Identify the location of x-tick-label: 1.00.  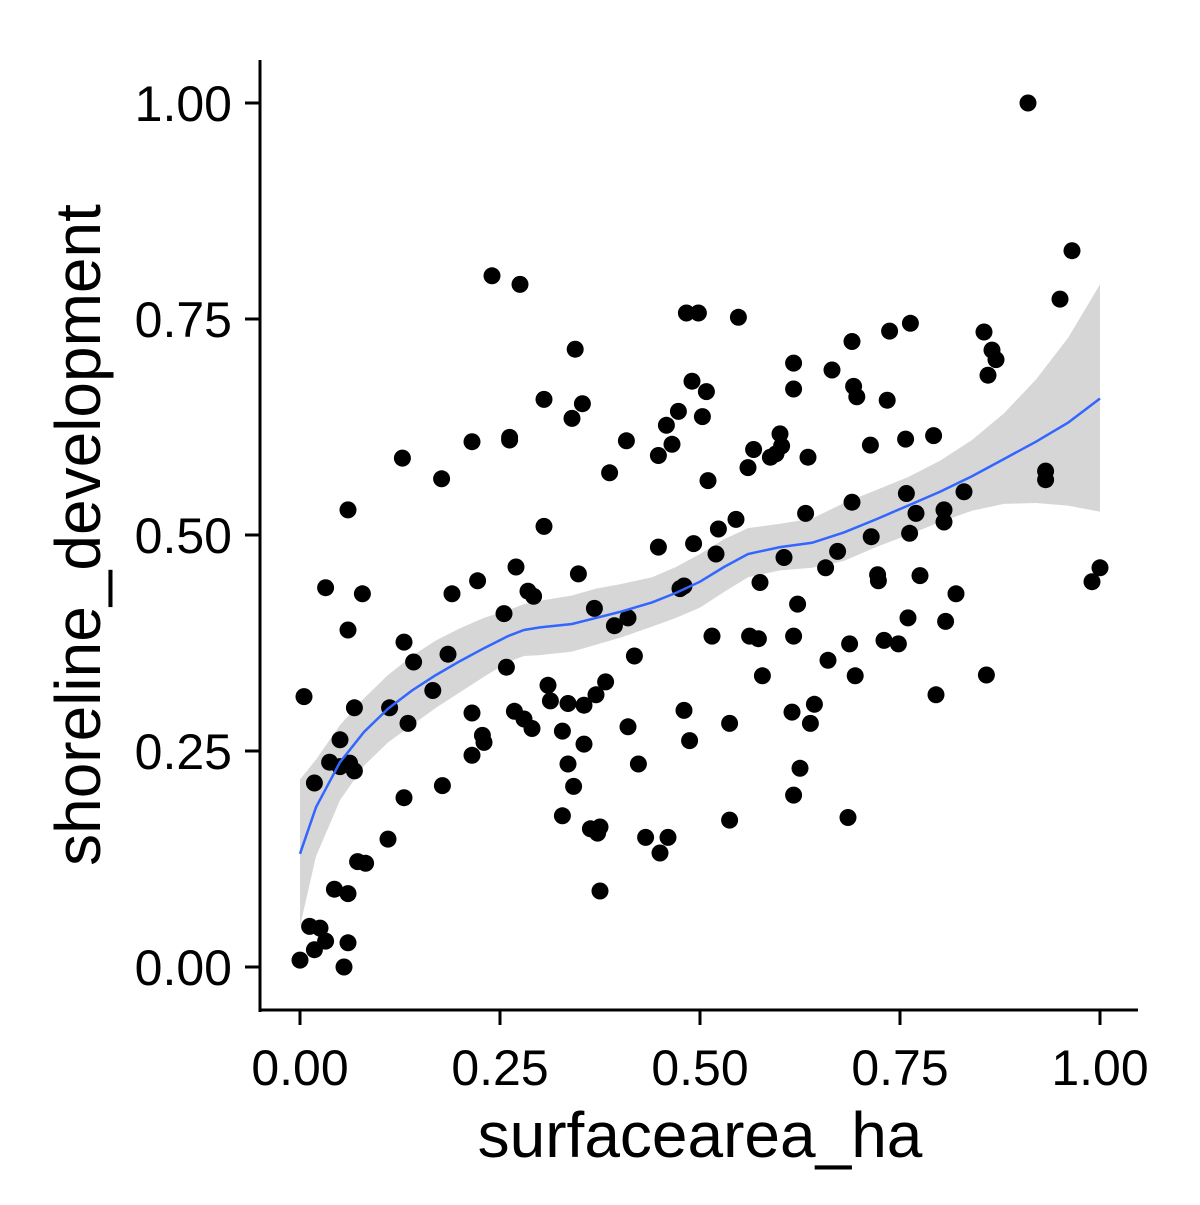
(1099, 1068).